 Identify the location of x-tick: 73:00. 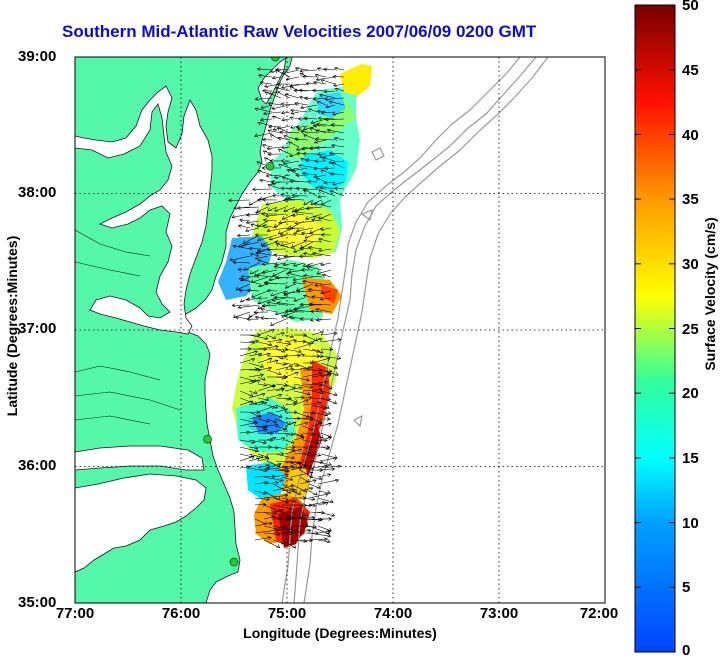
(499, 613).